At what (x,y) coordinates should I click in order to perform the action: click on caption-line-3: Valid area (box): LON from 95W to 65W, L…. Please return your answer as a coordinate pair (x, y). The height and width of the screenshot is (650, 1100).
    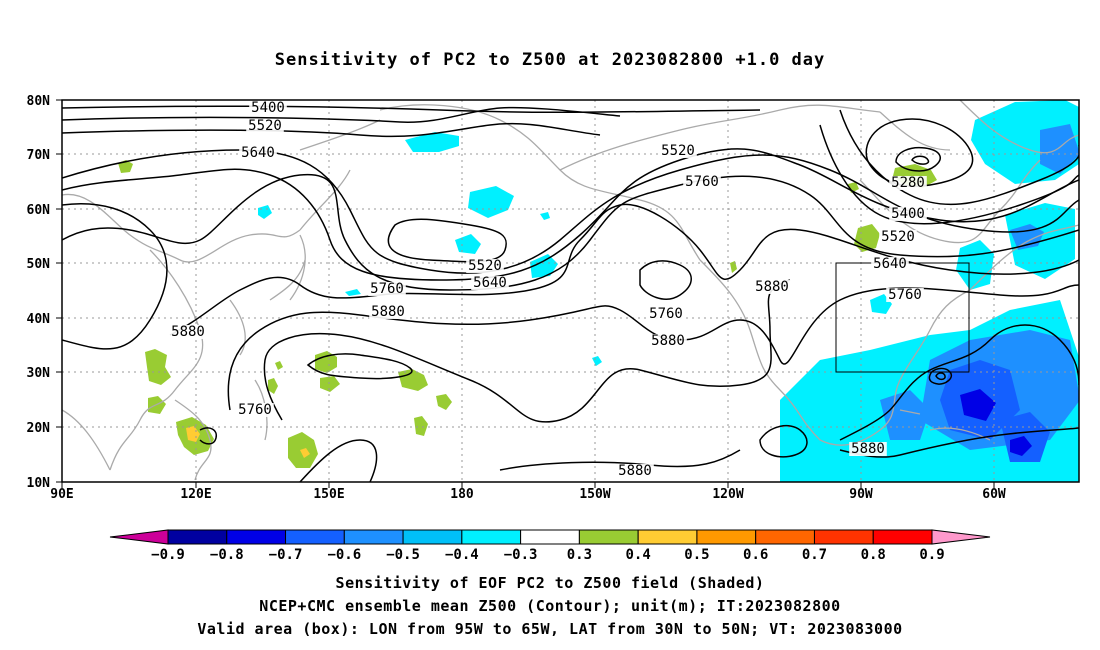
    Looking at the image, I should click on (550, 629).